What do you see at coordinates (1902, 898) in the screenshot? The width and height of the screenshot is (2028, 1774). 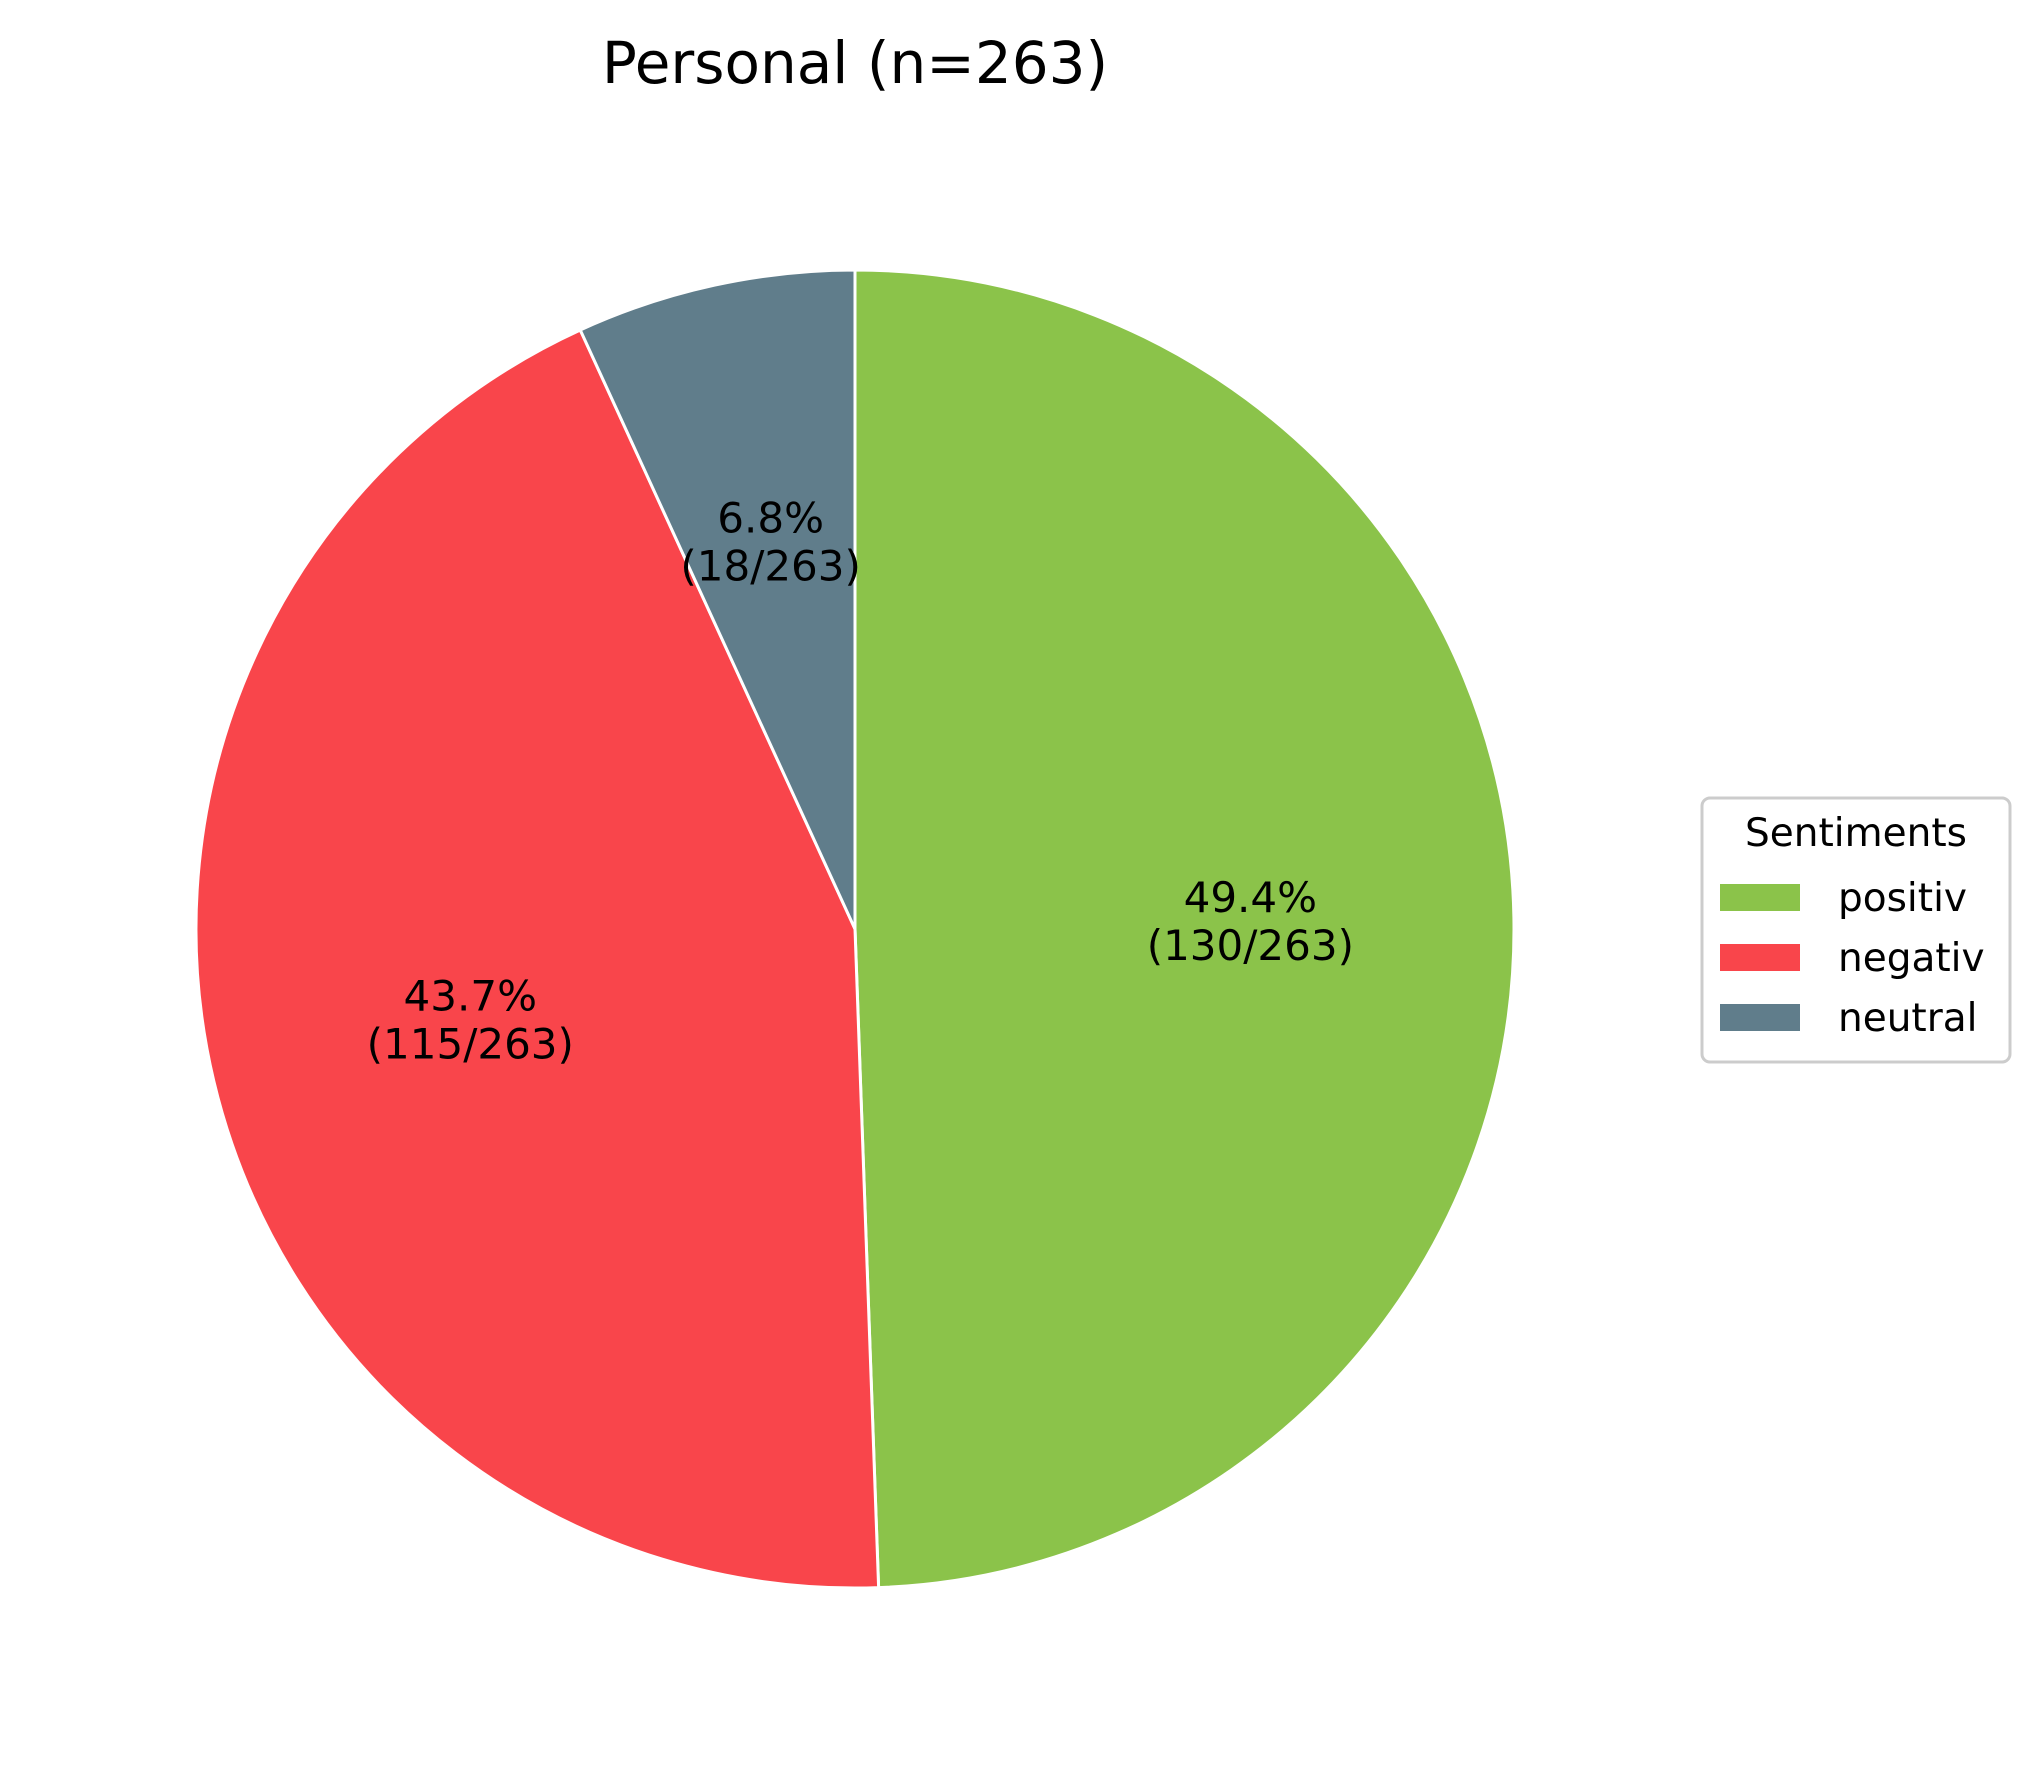 I see `legend-label-positiv: positiv` at bounding box center [1902, 898].